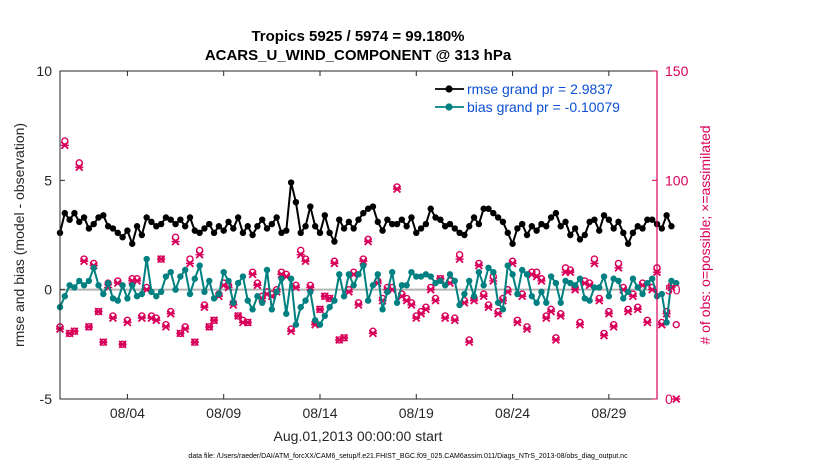 Image resolution: width=830 pixels, height=470 pixels. What do you see at coordinates (319, 413) in the screenshot?
I see `x-tick-label: 08/14` at bounding box center [319, 413].